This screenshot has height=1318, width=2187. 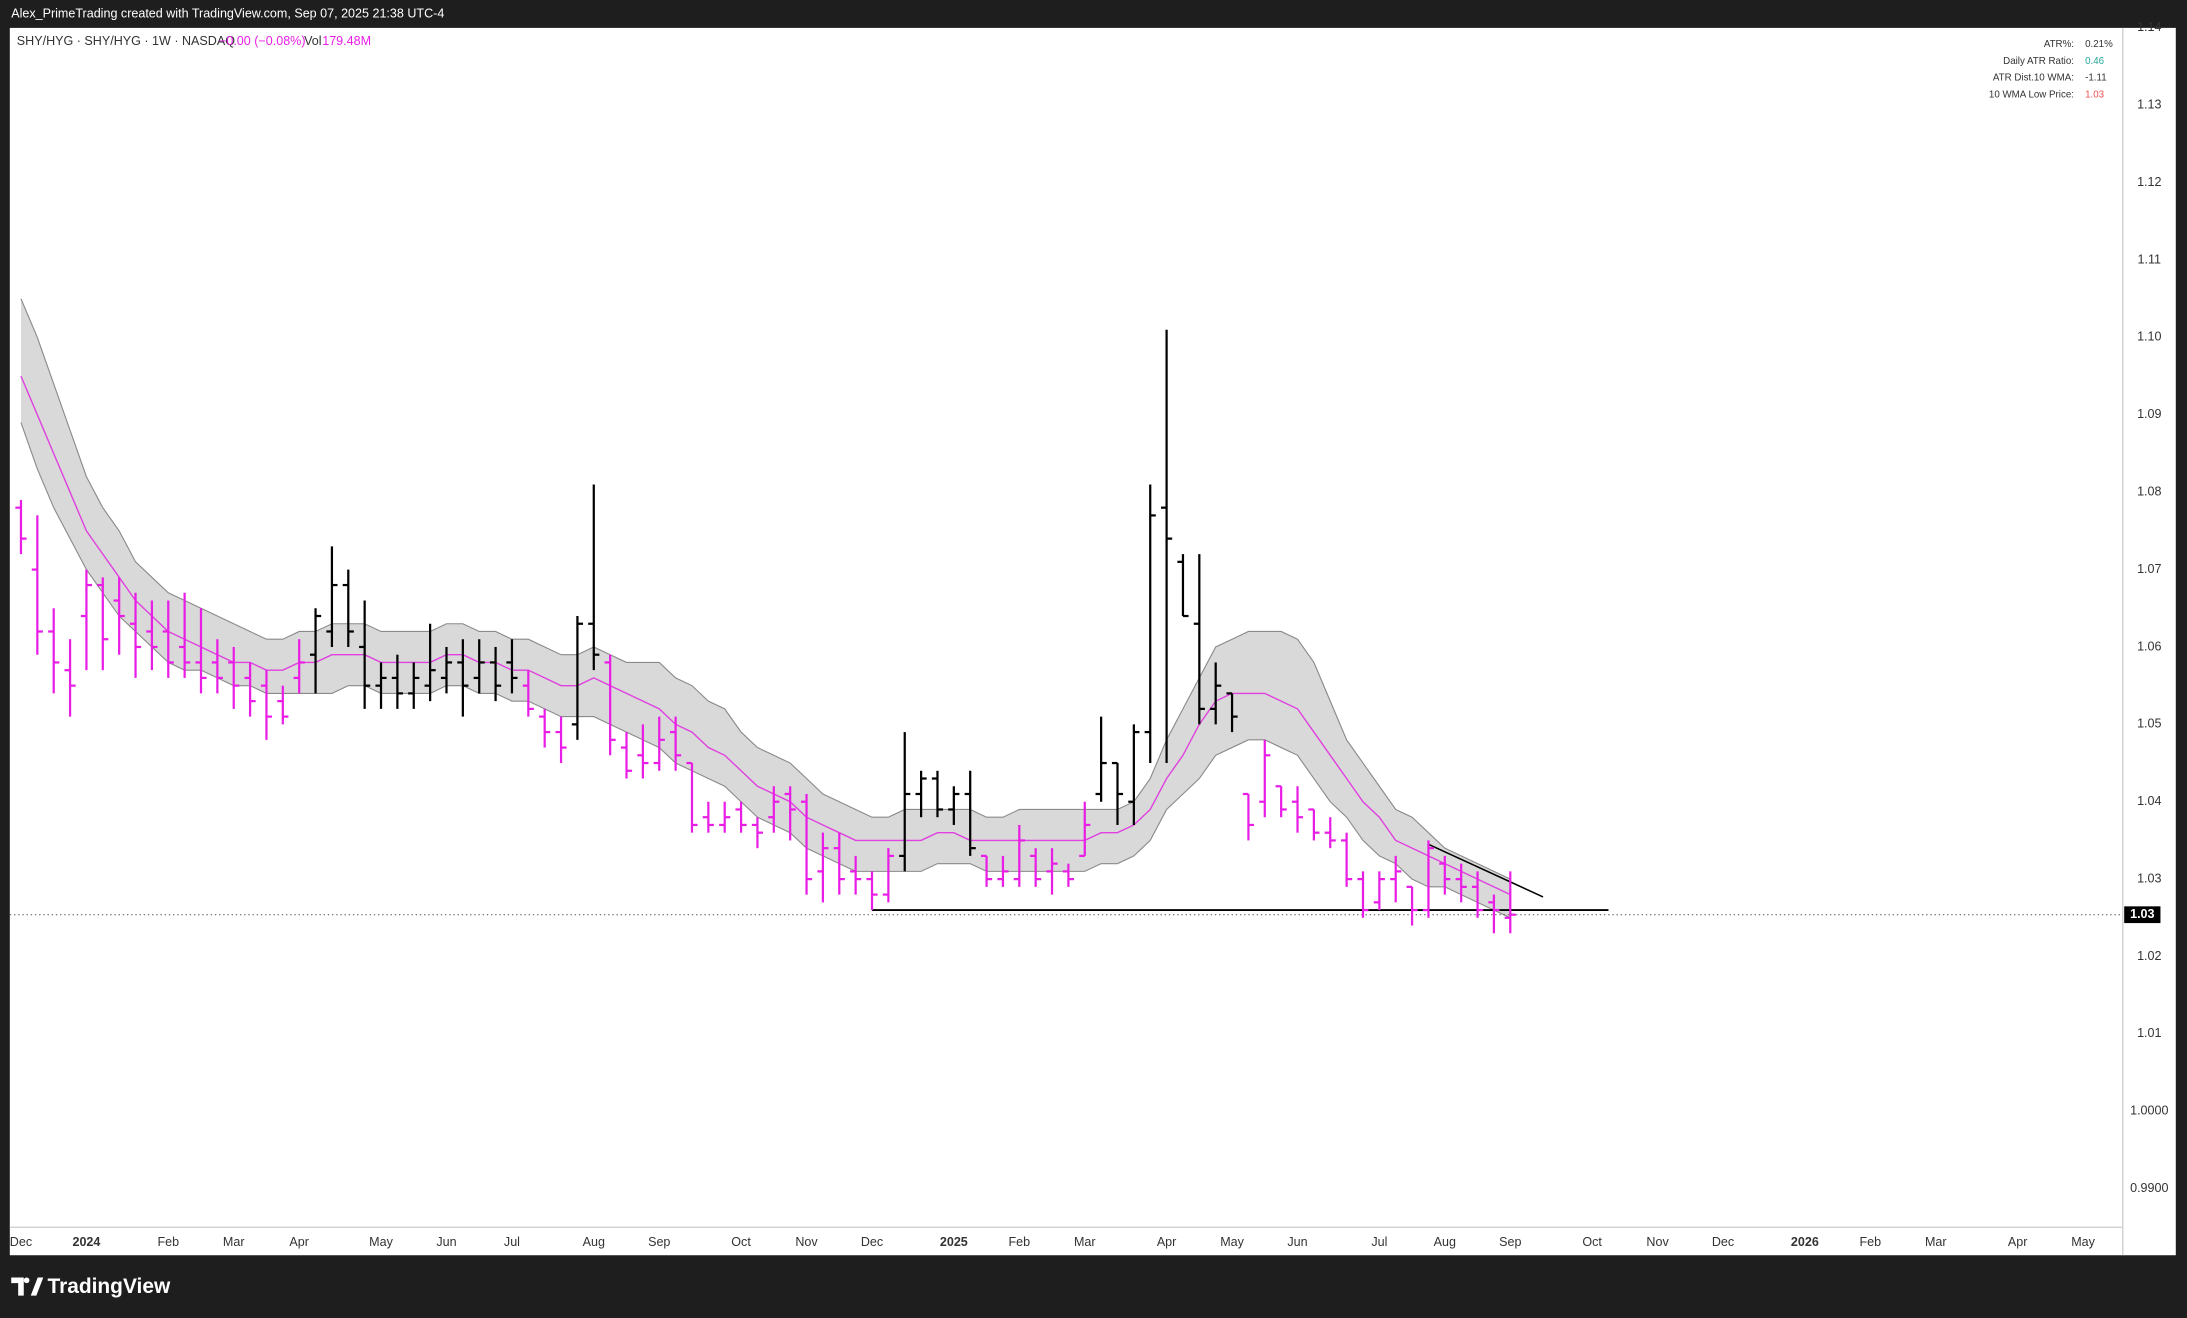 What do you see at coordinates (2150, 259) in the screenshot?
I see `y-tick-label: 1.11` at bounding box center [2150, 259].